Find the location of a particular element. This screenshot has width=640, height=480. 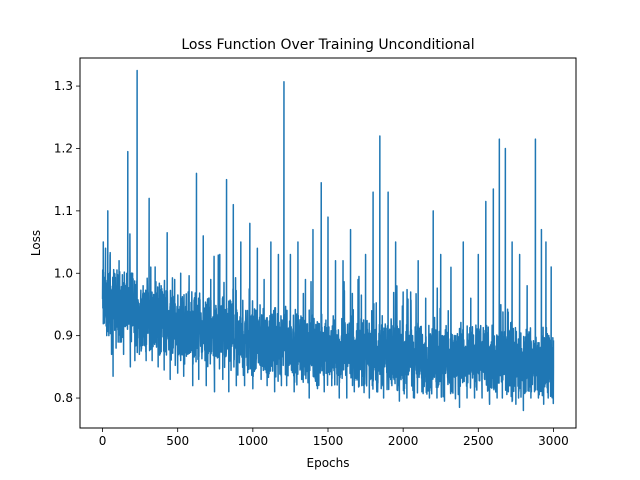

x-axis-label: Epochs is located at coordinates (328, 463).